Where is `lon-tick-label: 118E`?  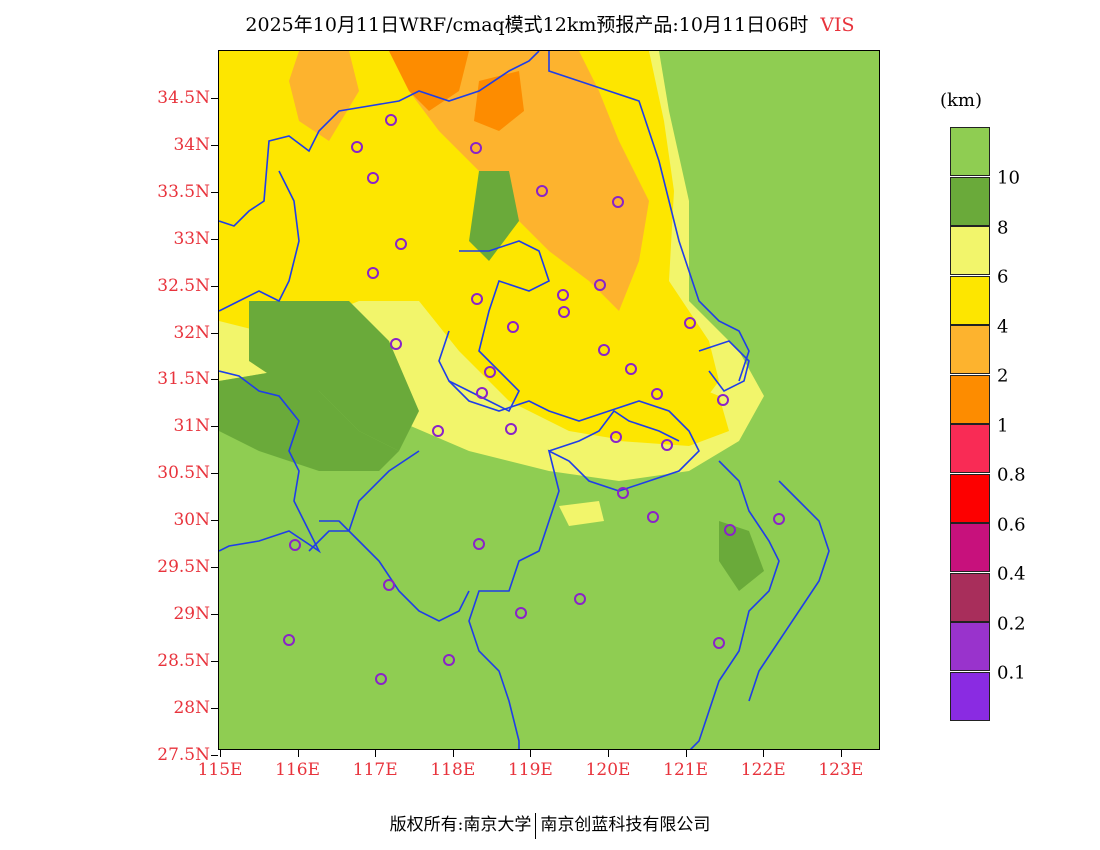
lon-tick-label: 118E is located at coordinates (453, 770).